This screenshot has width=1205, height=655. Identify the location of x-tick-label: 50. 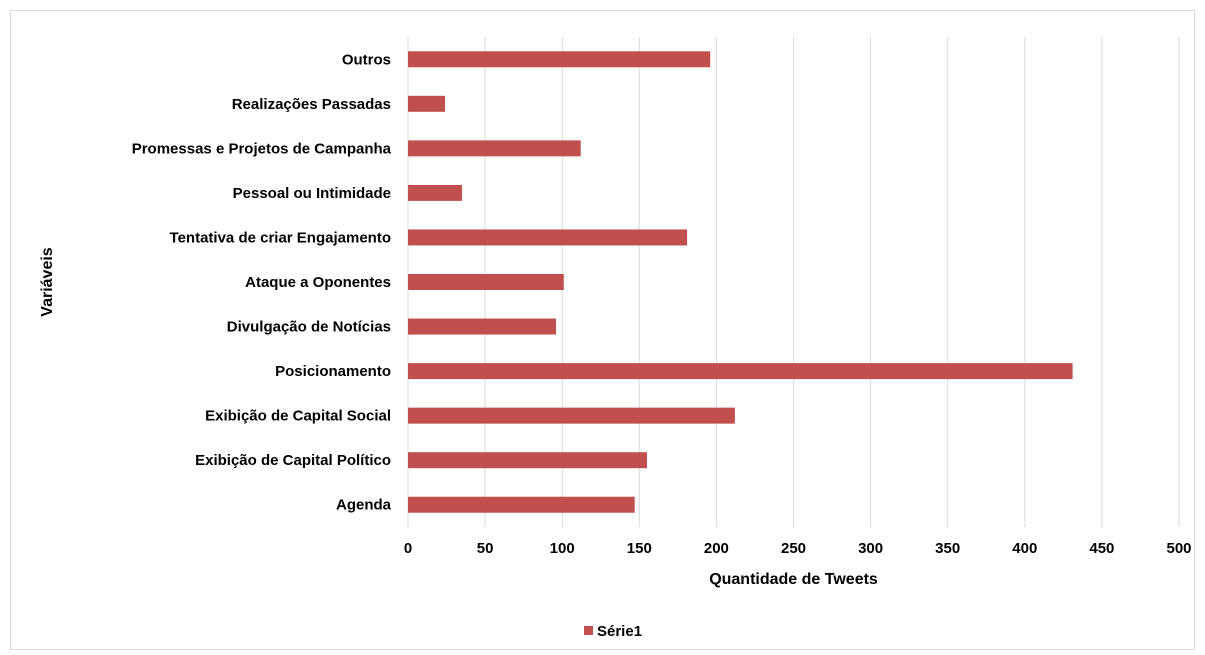
(485, 548).